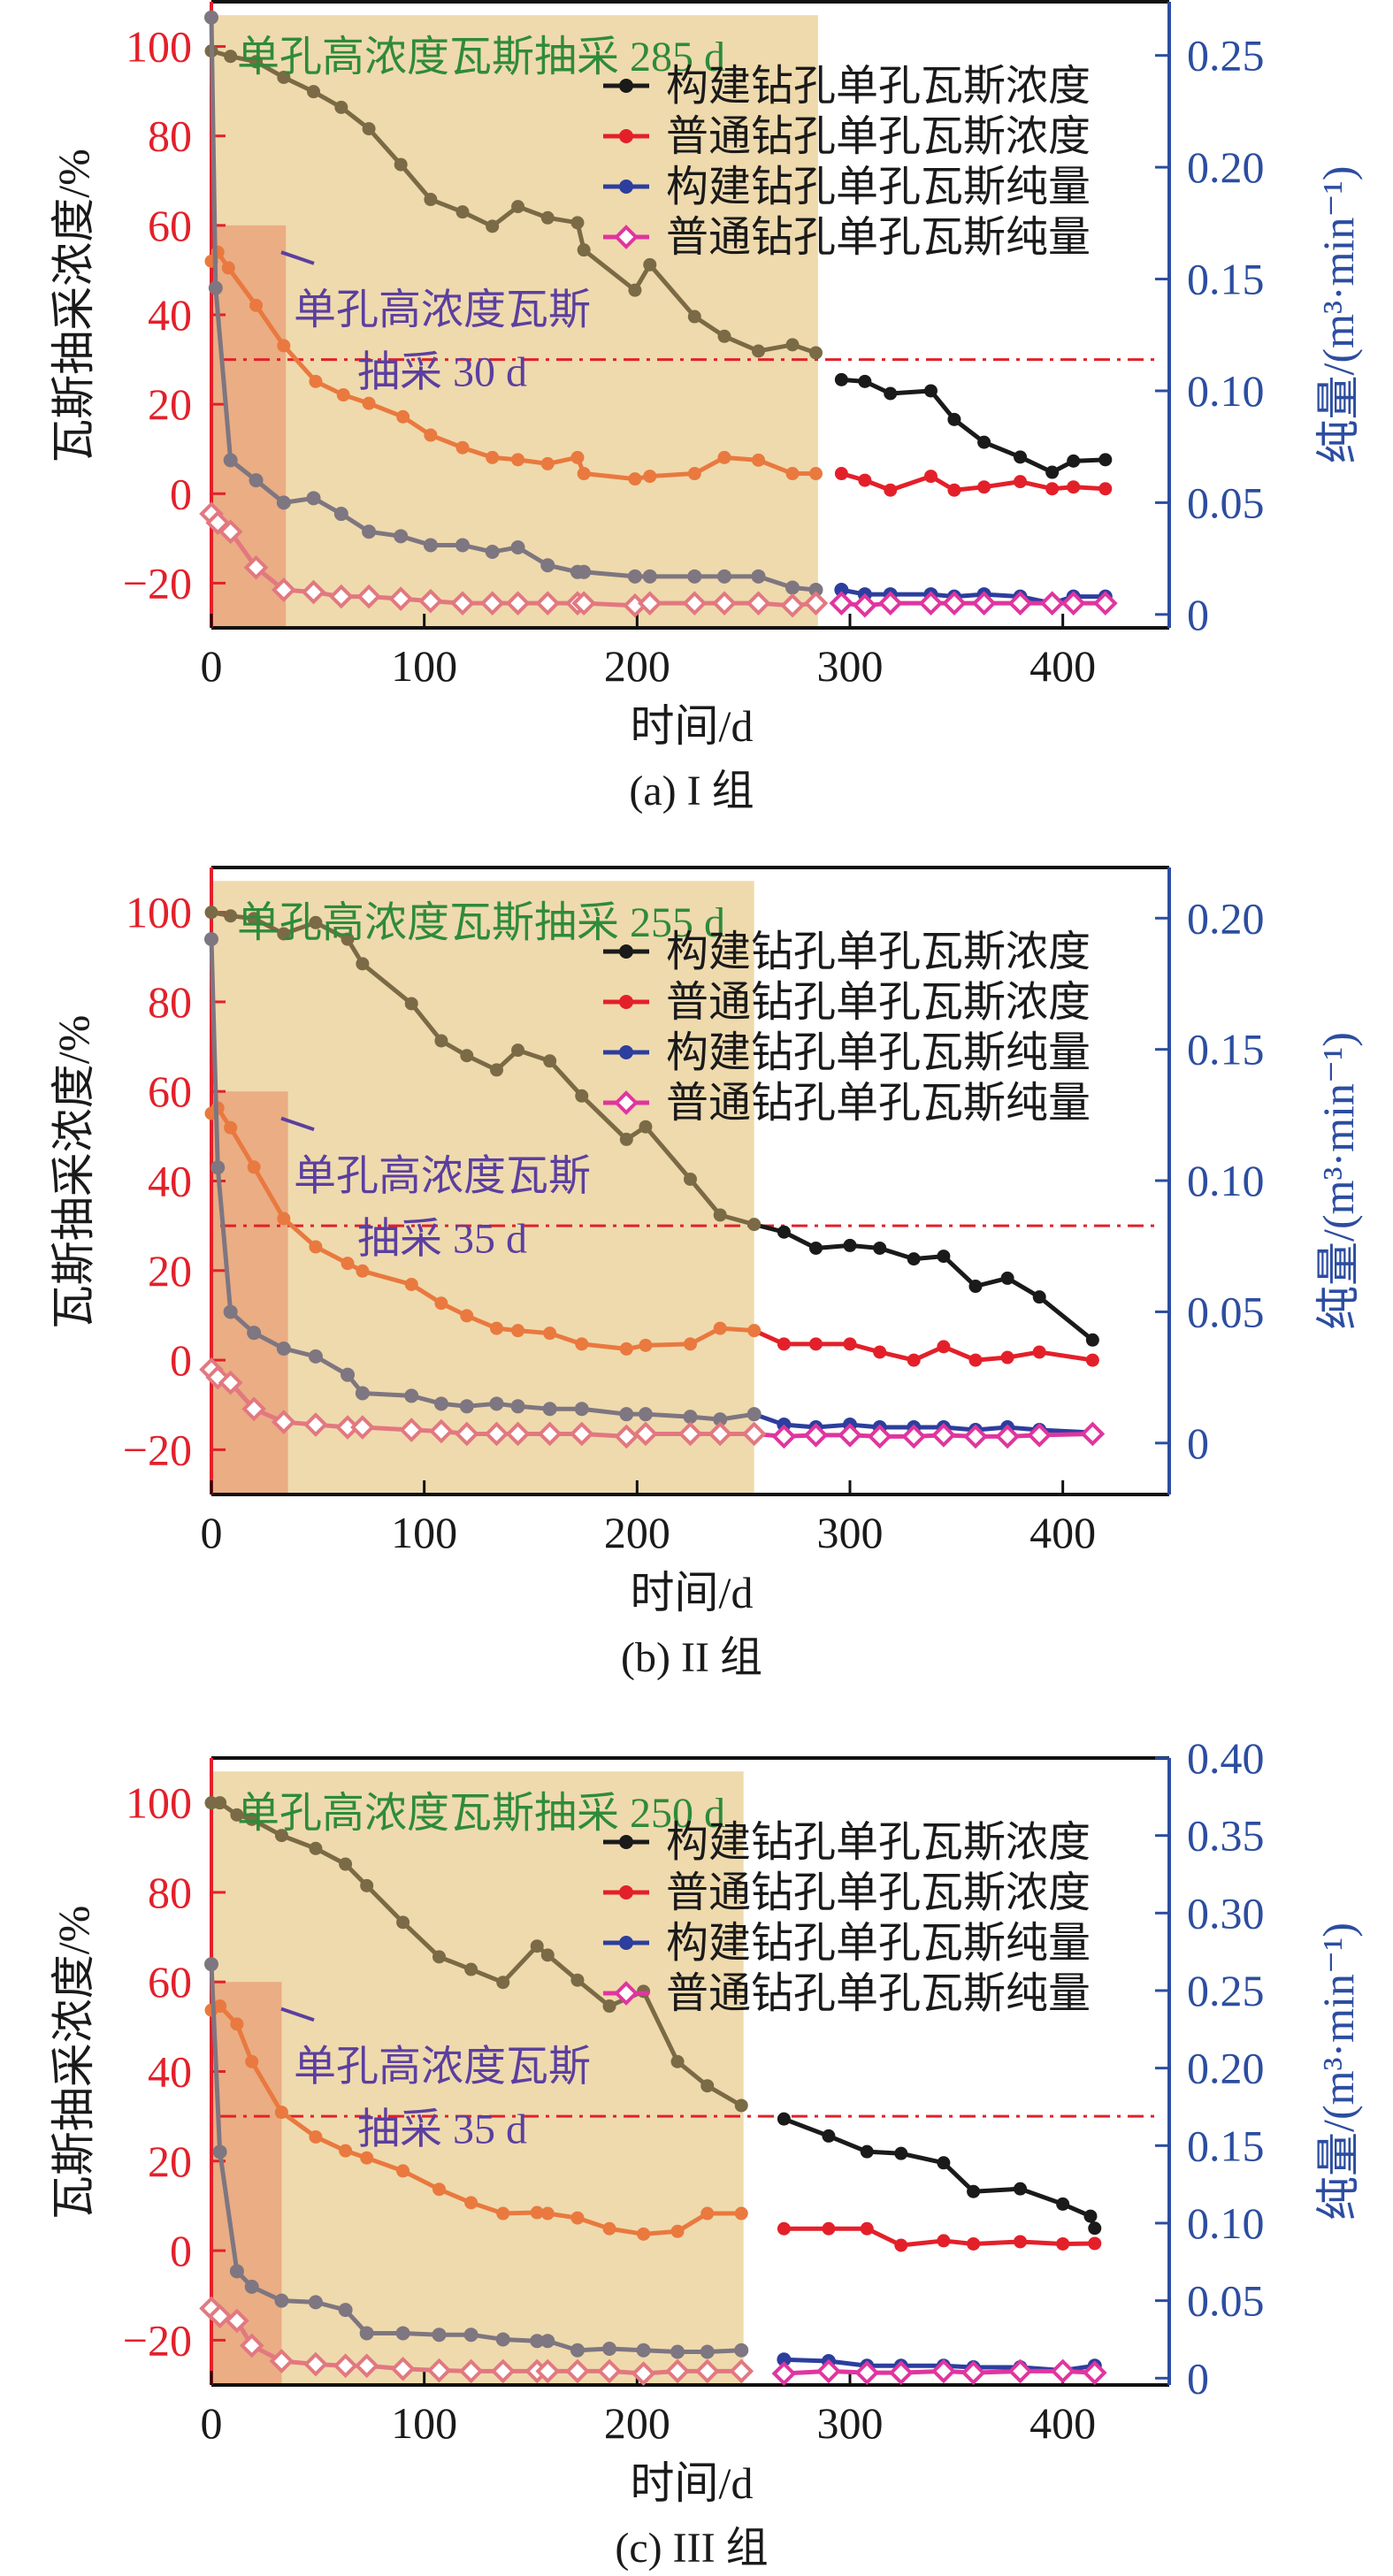 The width and height of the screenshot is (1393, 2576). What do you see at coordinates (1198, 2378) in the screenshot?
I see `right-y-tick-label: 0` at bounding box center [1198, 2378].